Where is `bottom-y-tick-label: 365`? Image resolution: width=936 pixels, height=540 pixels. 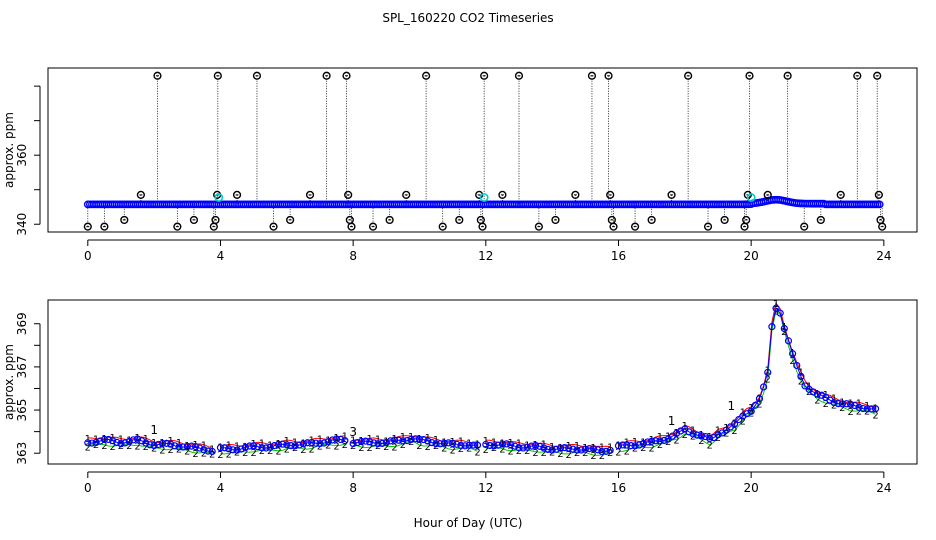 bottom-y-tick-label: 365 is located at coordinates (22, 410).